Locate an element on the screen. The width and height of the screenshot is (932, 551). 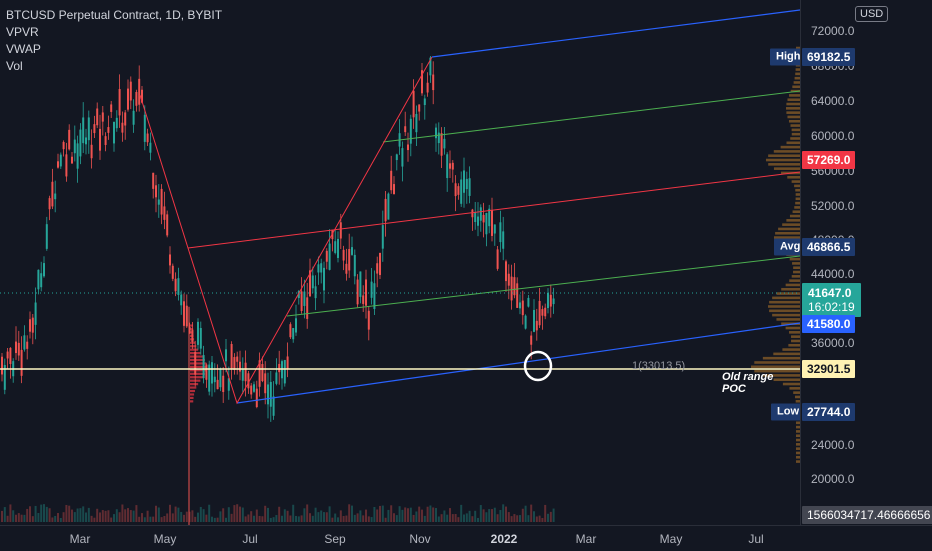
indicator-vol: Vol is located at coordinates (14, 66).